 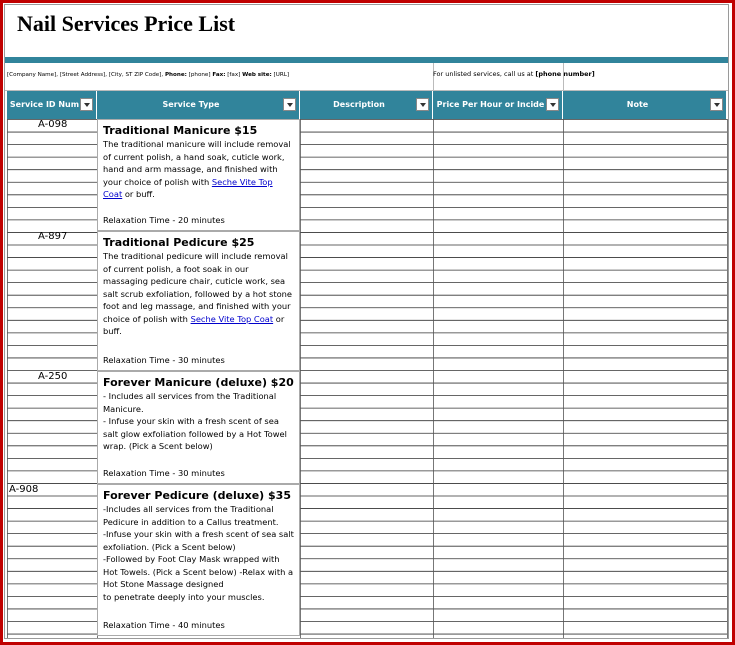 What do you see at coordinates (637, 104) in the screenshot?
I see `column-header-text: Note` at bounding box center [637, 104].